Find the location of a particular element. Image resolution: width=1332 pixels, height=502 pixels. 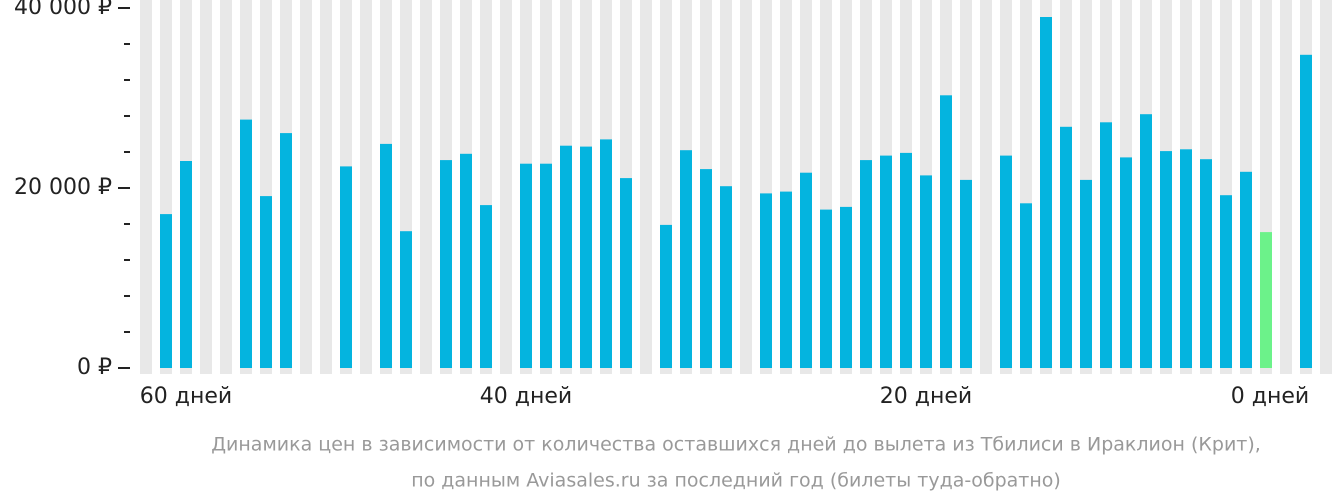

y-tick-label: 20 000 ₽ is located at coordinates (63, 187).